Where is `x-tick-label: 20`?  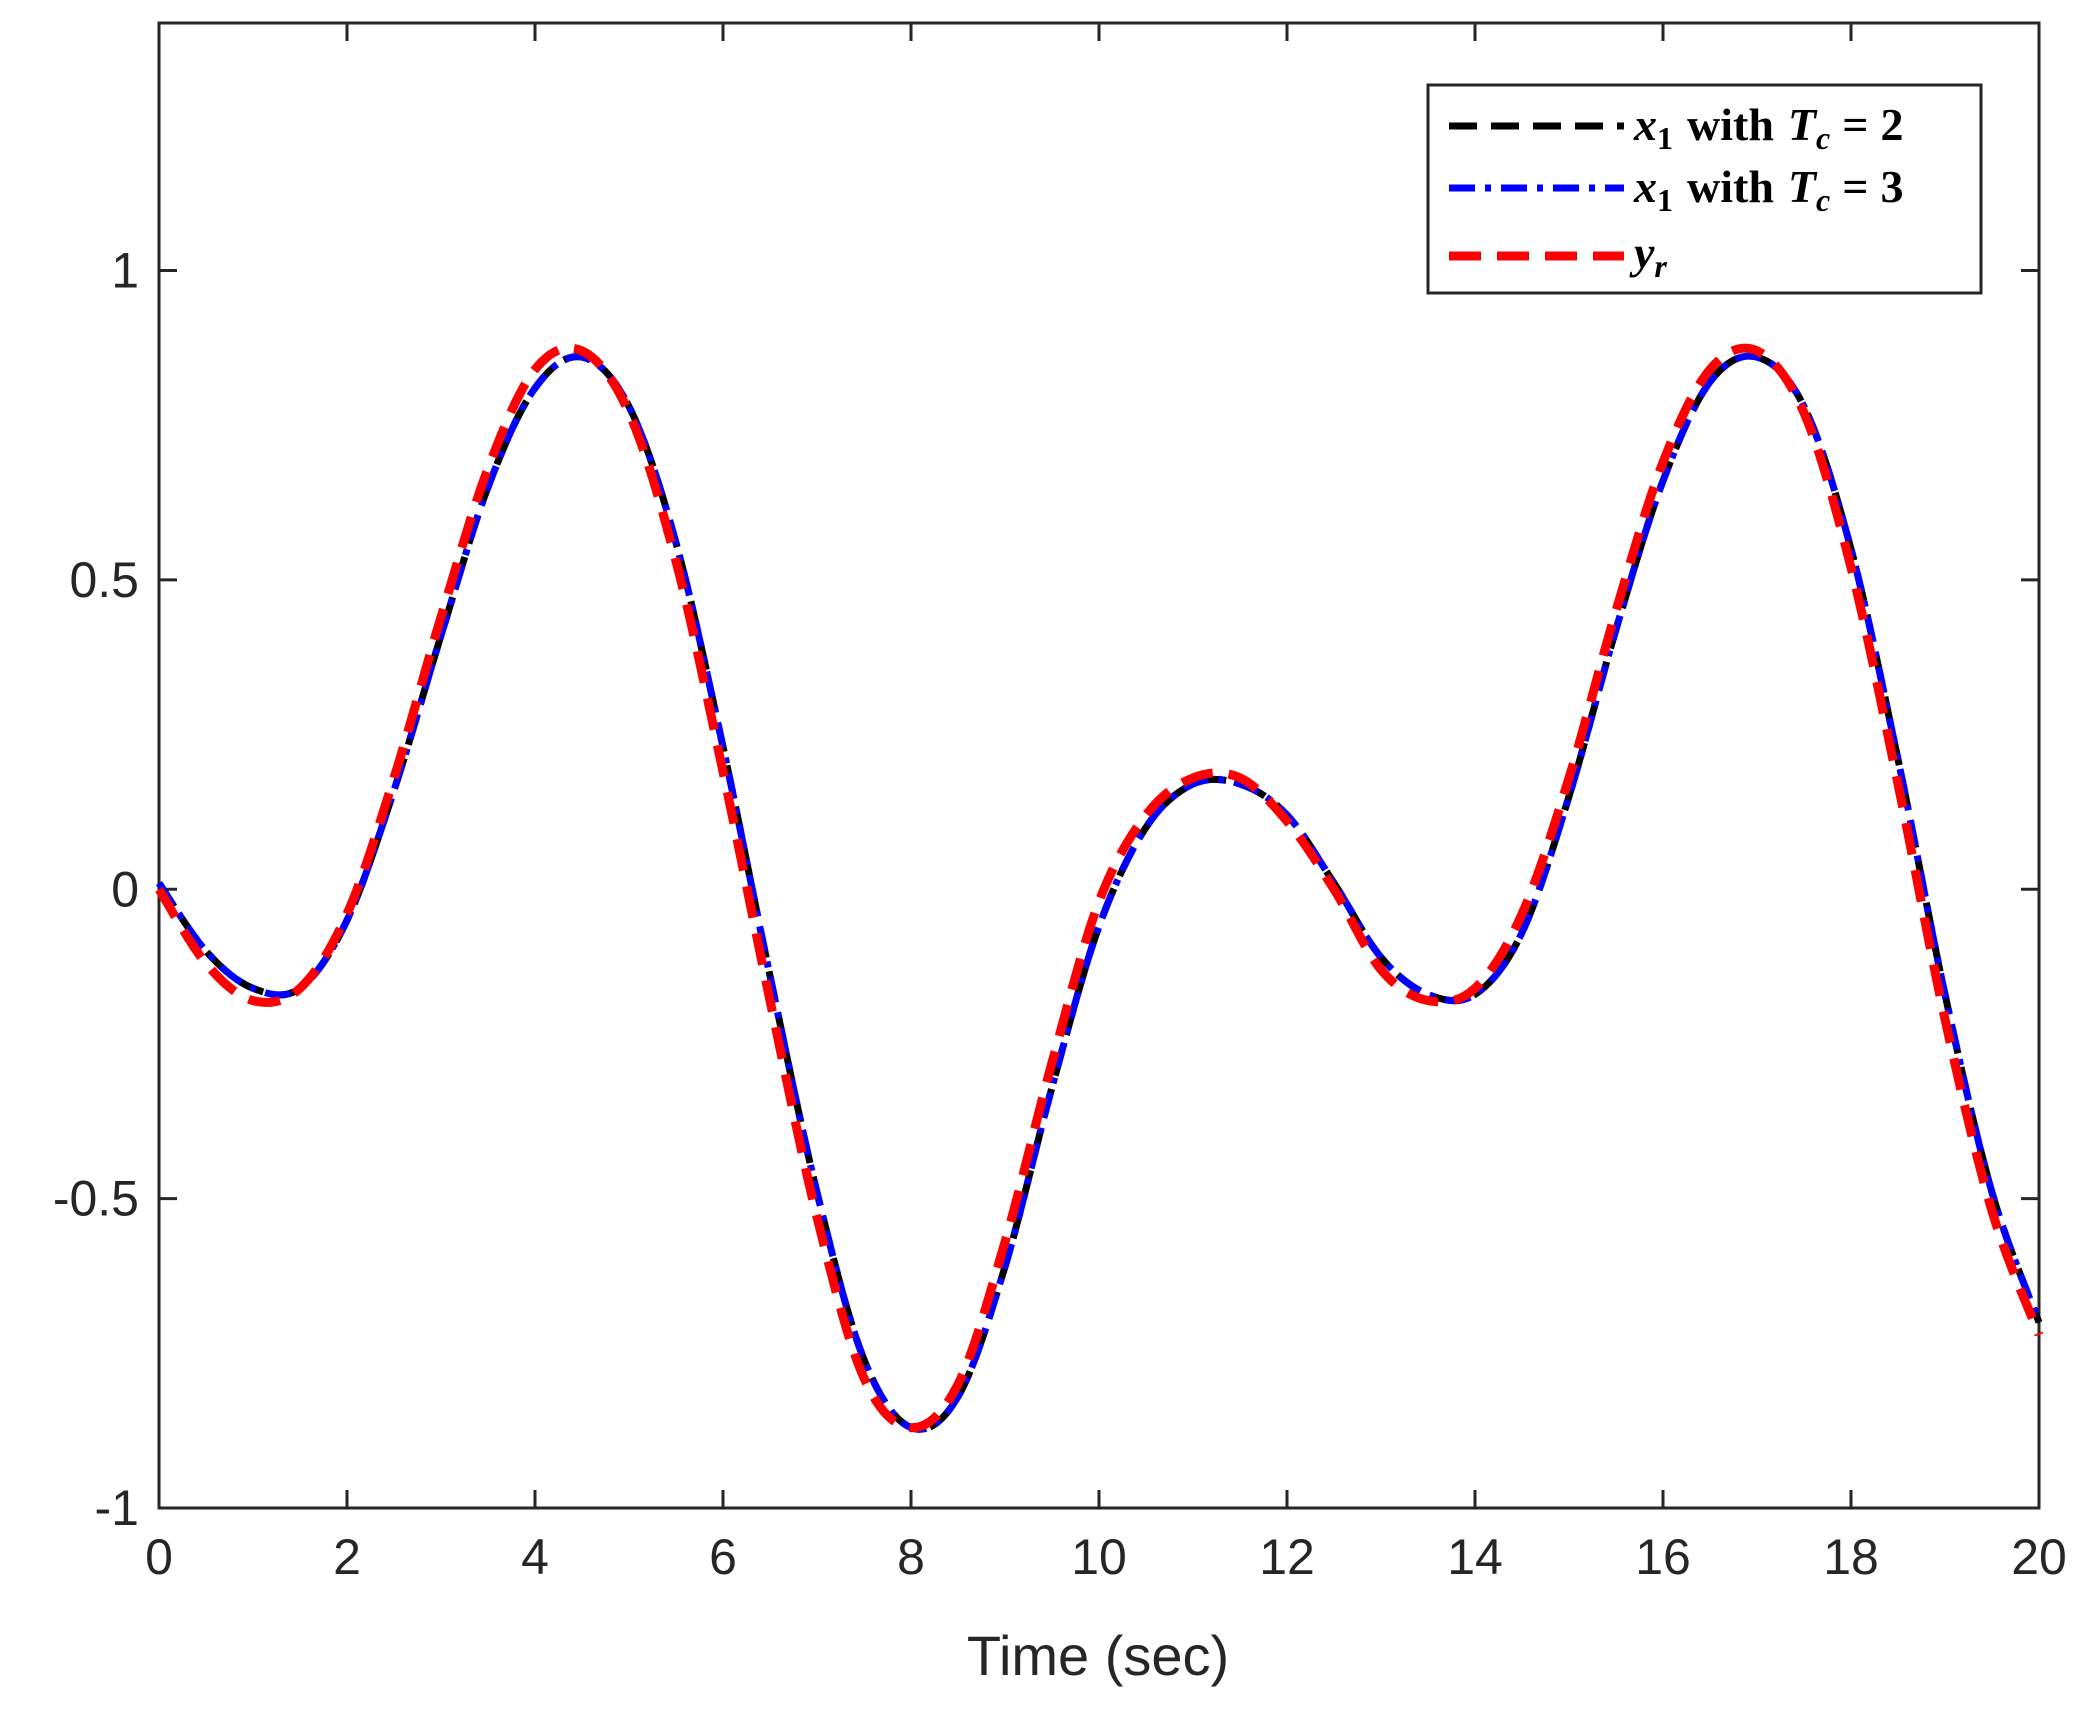 x-tick-label: 20 is located at coordinates (2039, 1557).